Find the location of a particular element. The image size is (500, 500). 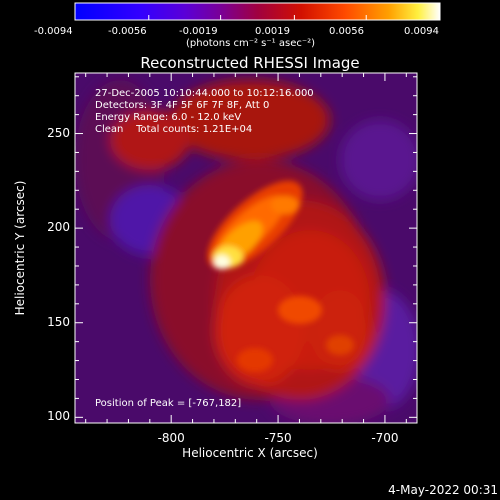

colorbar-tick-label: 0.0056 is located at coordinates (346, 31).